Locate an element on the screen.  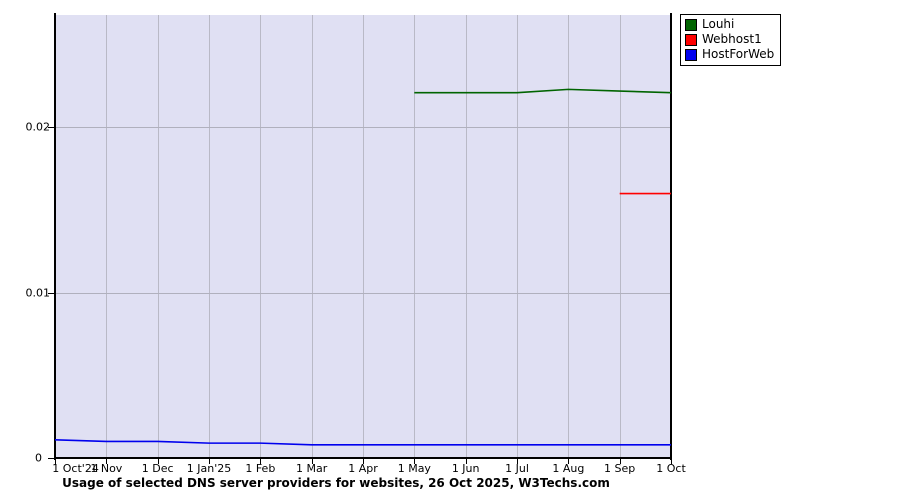
legend-swatch-webhost1 is located at coordinates (691, 39).